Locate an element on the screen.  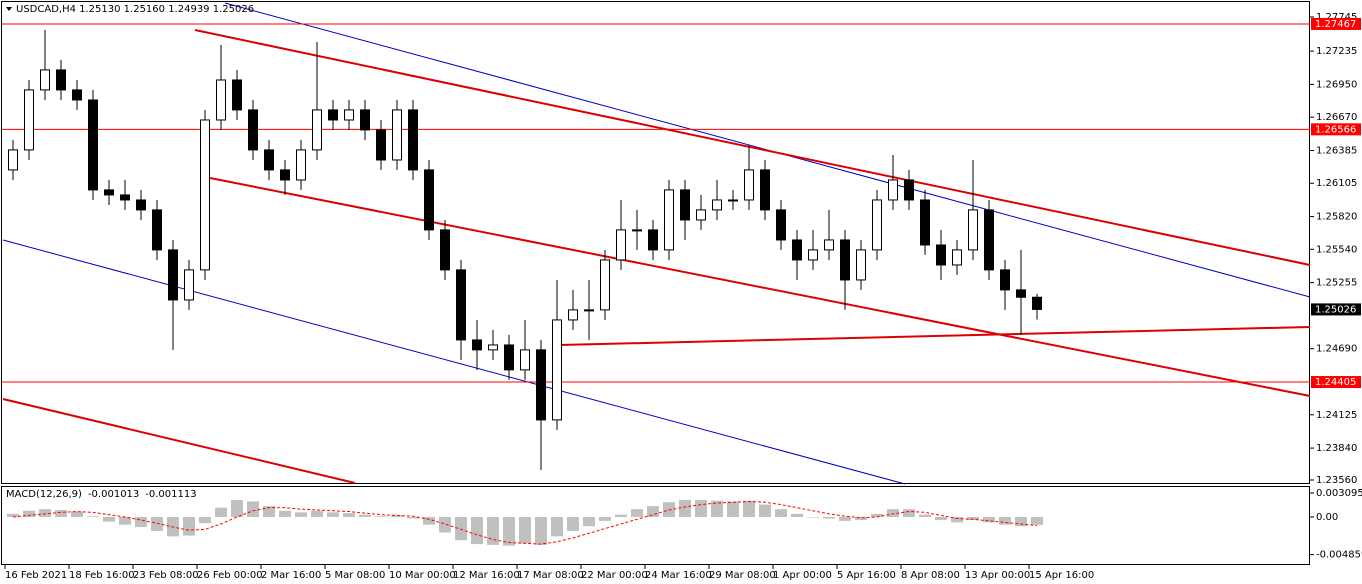
y-tick-label: 1.26950 is located at coordinates (1336, 84).